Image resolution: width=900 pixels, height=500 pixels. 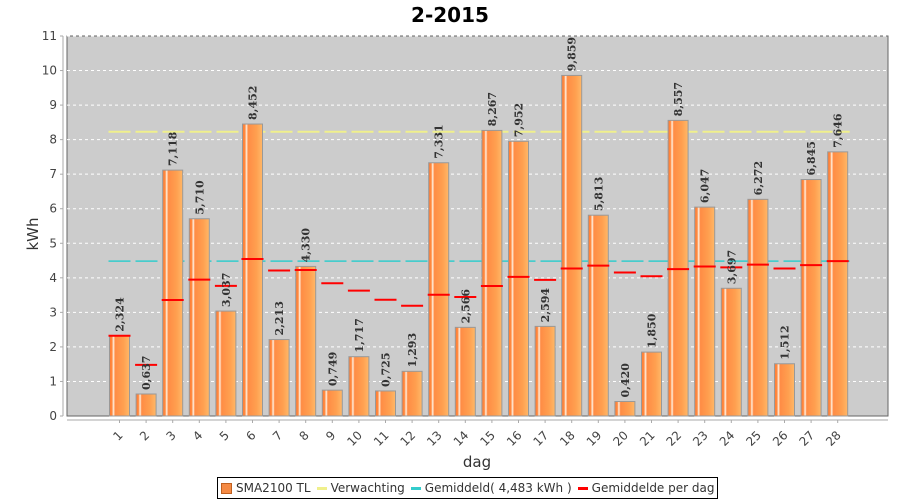 What do you see at coordinates (253, 103) in the screenshot?
I see `bar-value-label: 8,452` at bounding box center [253, 103].